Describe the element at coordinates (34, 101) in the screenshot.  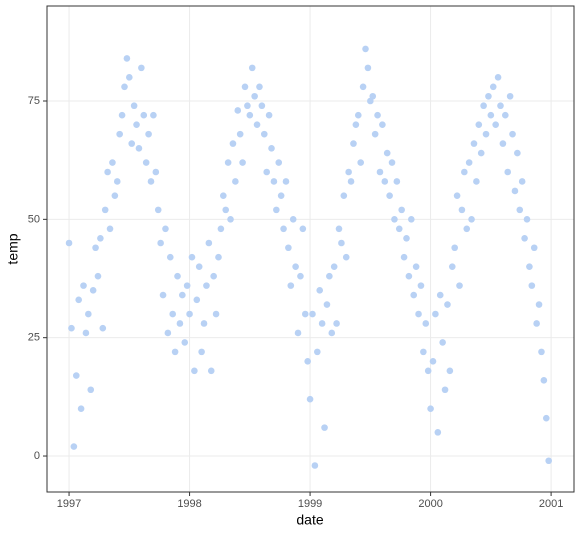
I see `y-tick-label: 75` at that location.